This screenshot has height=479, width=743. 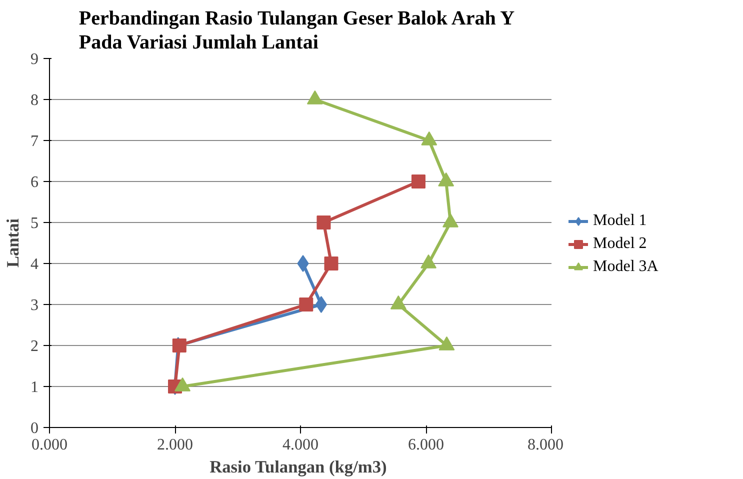 I want to click on y-axis-title: Lantai, so click(x=13, y=243).